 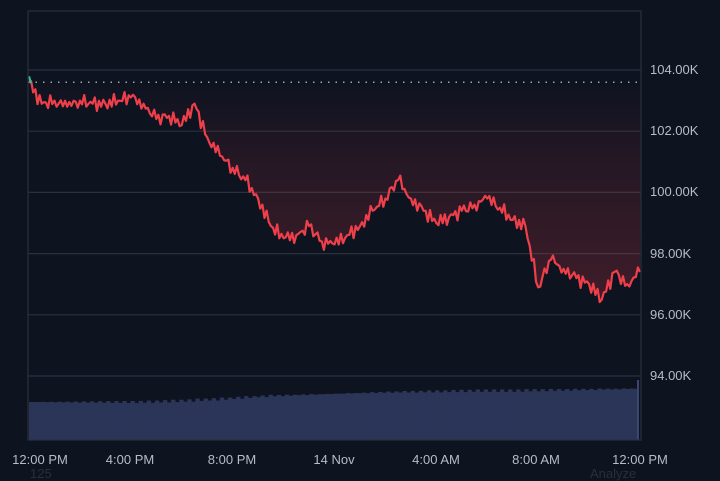 I want to click on x-tick-label: 8:00 PM, so click(x=232, y=459).